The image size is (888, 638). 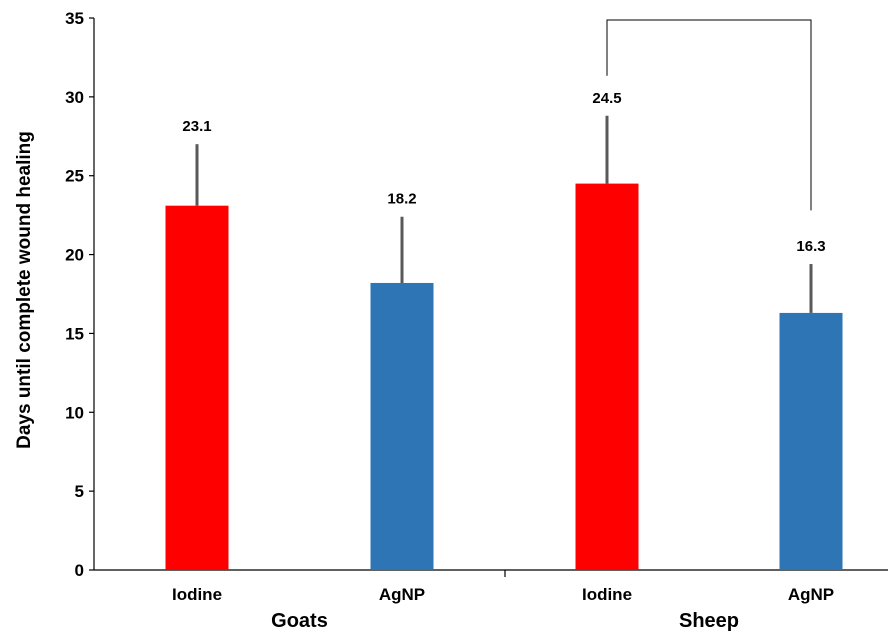 What do you see at coordinates (79, 491) in the screenshot?
I see `y-tick-label: 5` at bounding box center [79, 491].